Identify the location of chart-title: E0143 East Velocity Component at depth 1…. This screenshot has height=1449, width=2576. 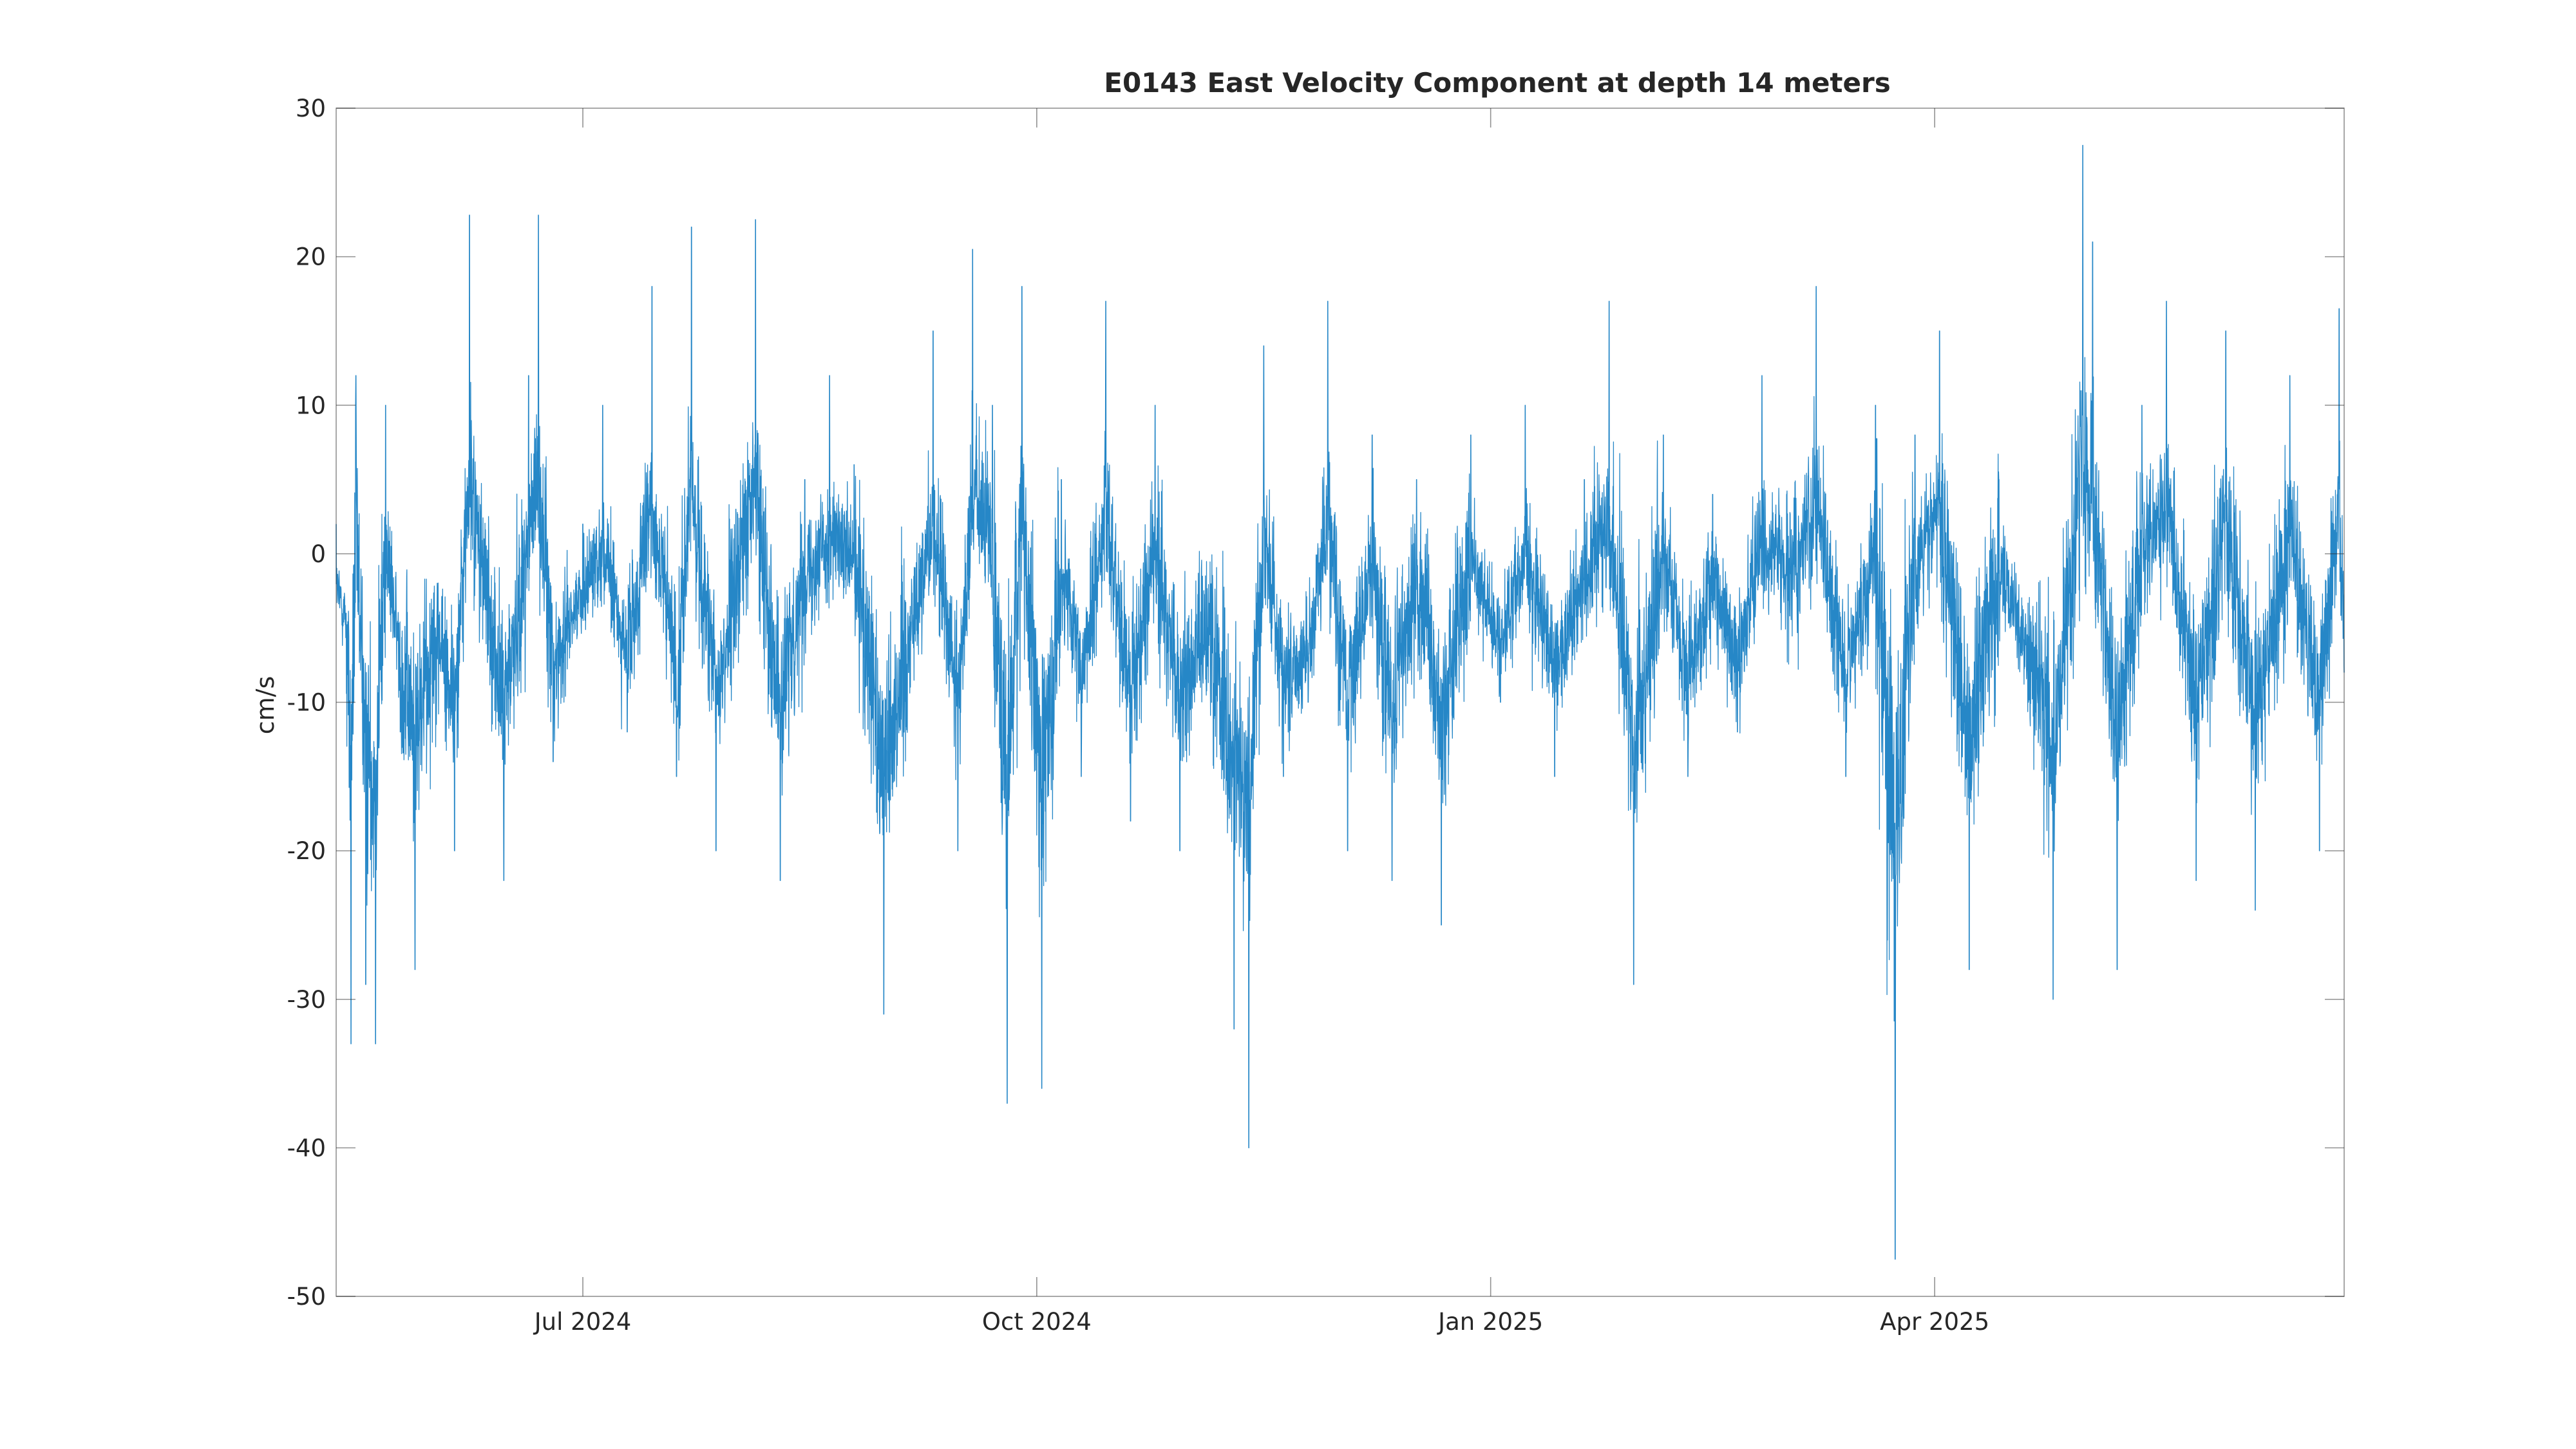
(1497, 83).